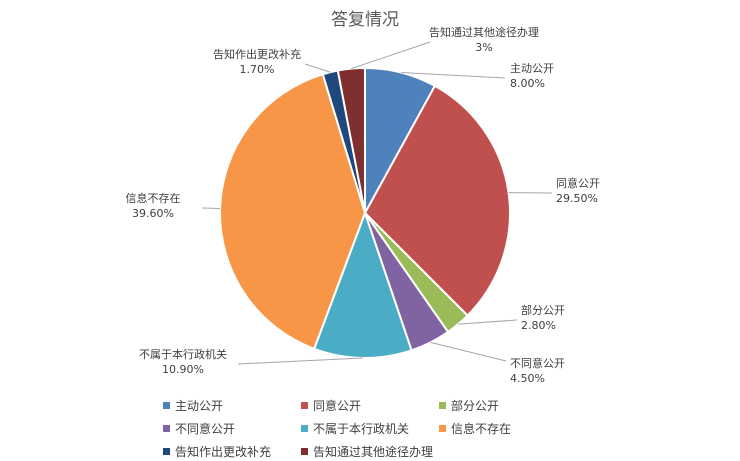 This screenshot has height=461, width=740. Describe the element at coordinates (527, 378) in the screenshot. I see `data-label-value: 4.50%` at that location.